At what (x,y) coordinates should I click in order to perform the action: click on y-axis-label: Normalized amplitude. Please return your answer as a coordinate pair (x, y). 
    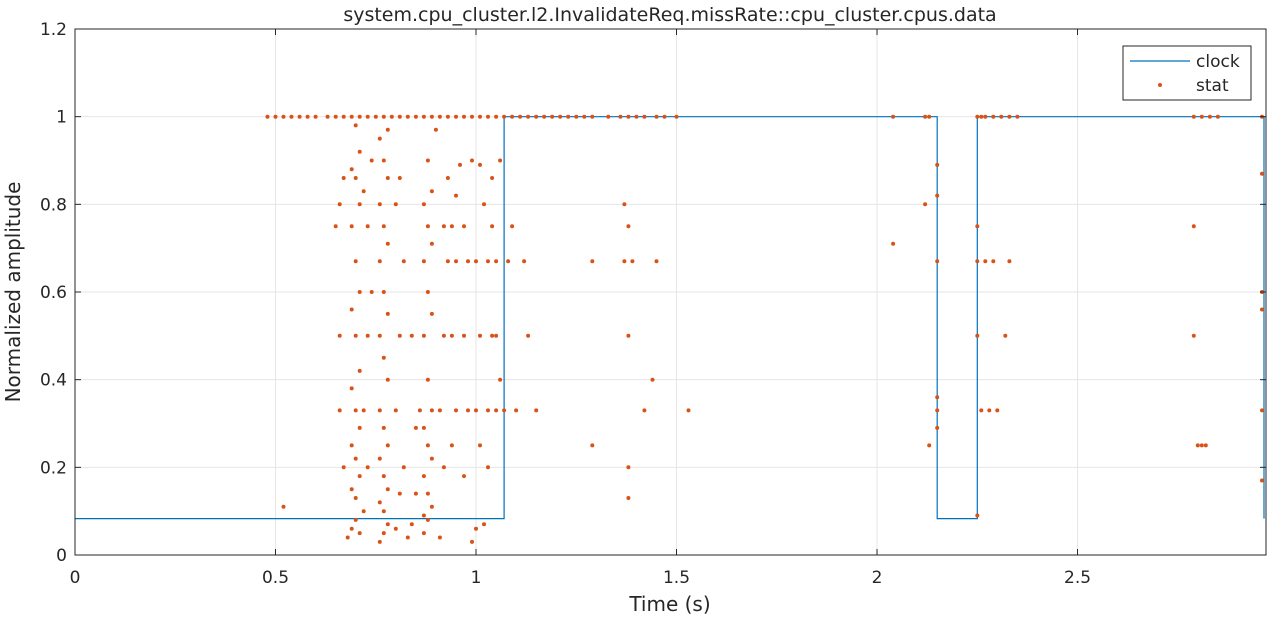
    Looking at the image, I should click on (13, 292).